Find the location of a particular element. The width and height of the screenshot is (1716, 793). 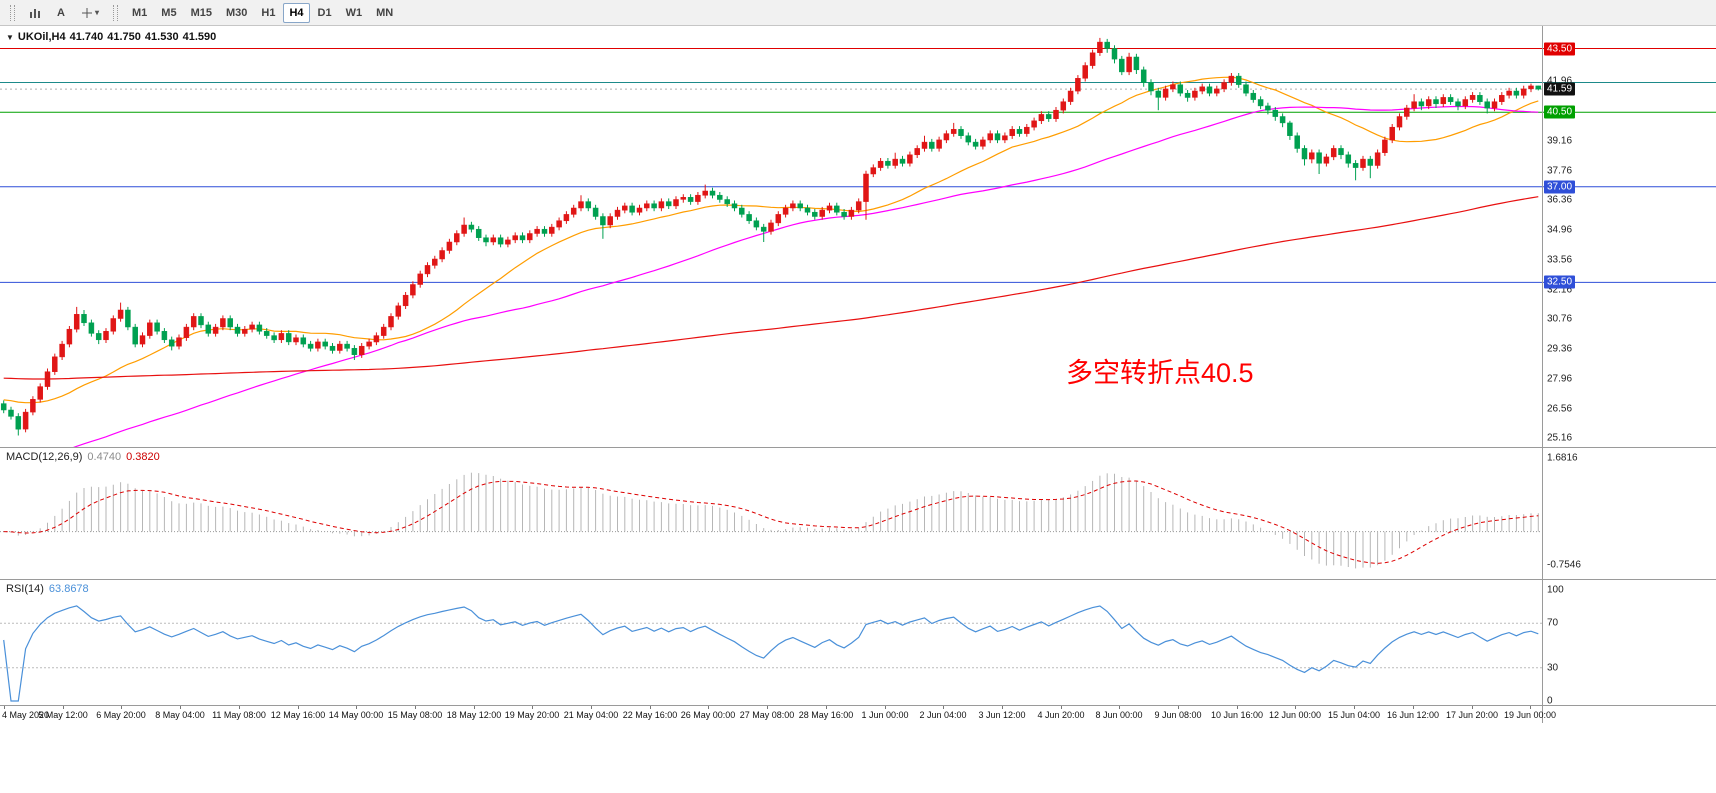

time-axis-label: 6 May 20:00 is located at coordinates (121, 715).